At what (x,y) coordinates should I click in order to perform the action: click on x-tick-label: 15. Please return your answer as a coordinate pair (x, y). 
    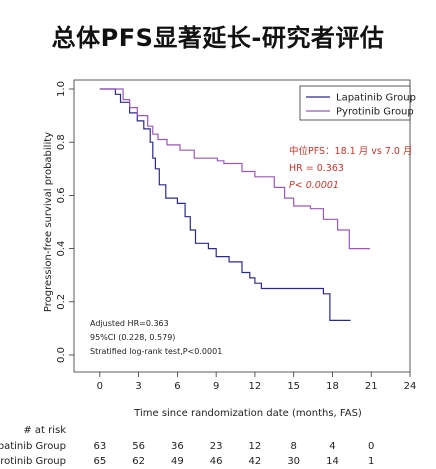
    Looking at the image, I should click on (293, 386).